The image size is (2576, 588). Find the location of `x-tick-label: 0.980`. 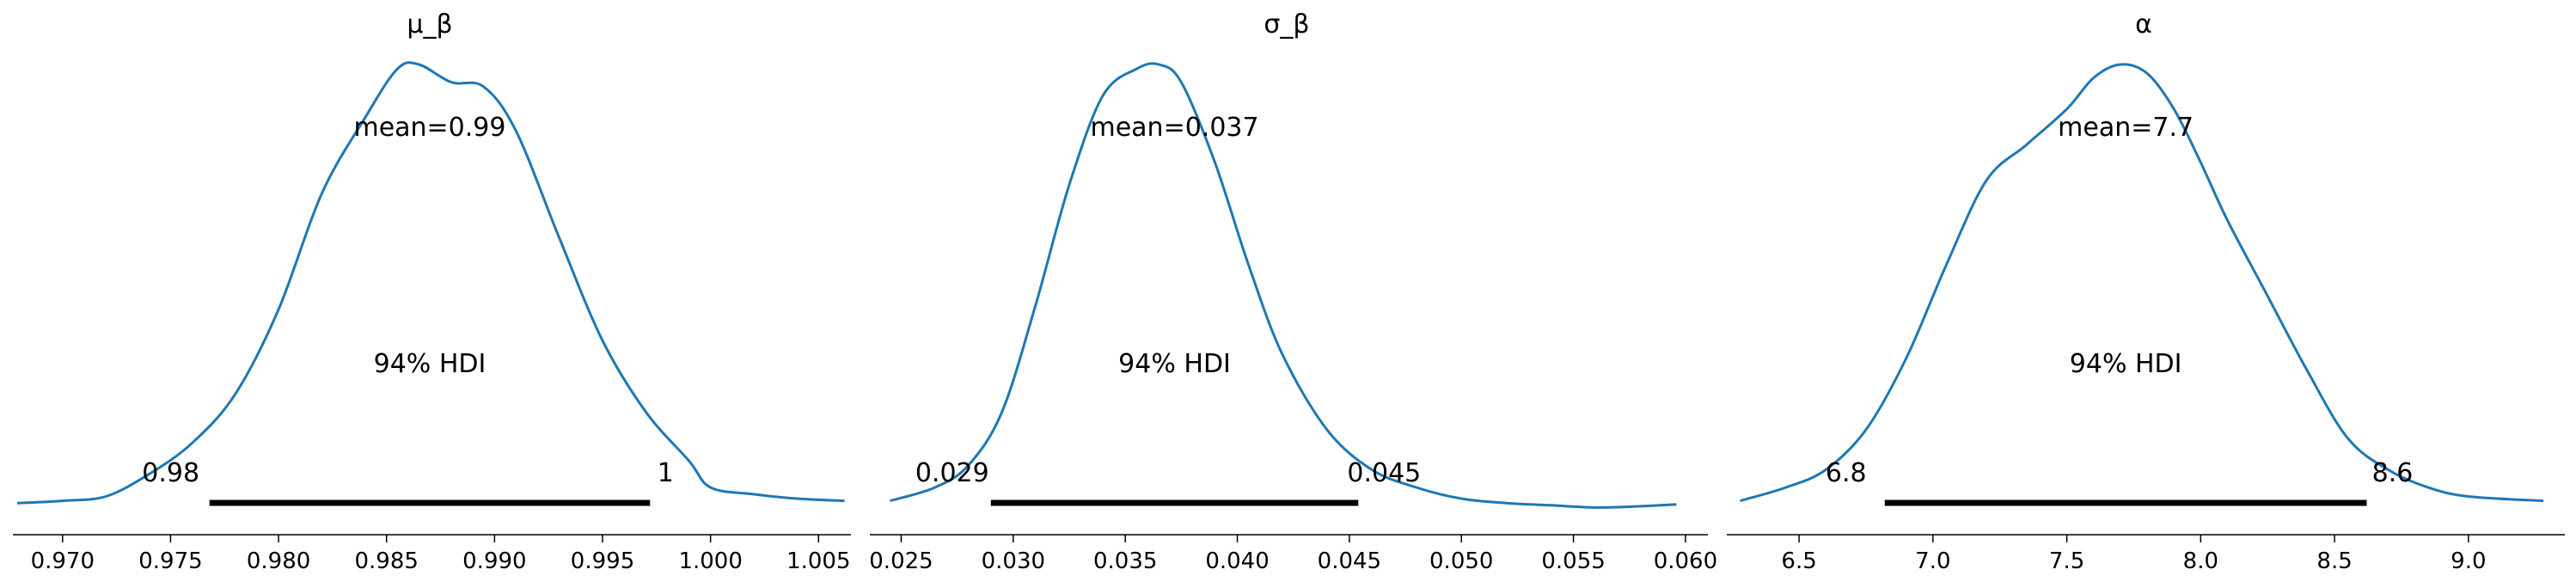

x-tick-label: 0.980 is located at coordinates (278, 561).